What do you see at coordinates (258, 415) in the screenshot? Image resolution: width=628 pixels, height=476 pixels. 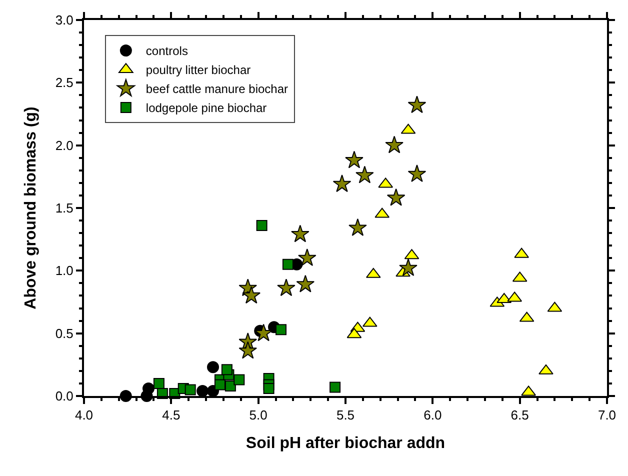 I see `x-tick-label: 5.0` at bounding box center [258, 415].